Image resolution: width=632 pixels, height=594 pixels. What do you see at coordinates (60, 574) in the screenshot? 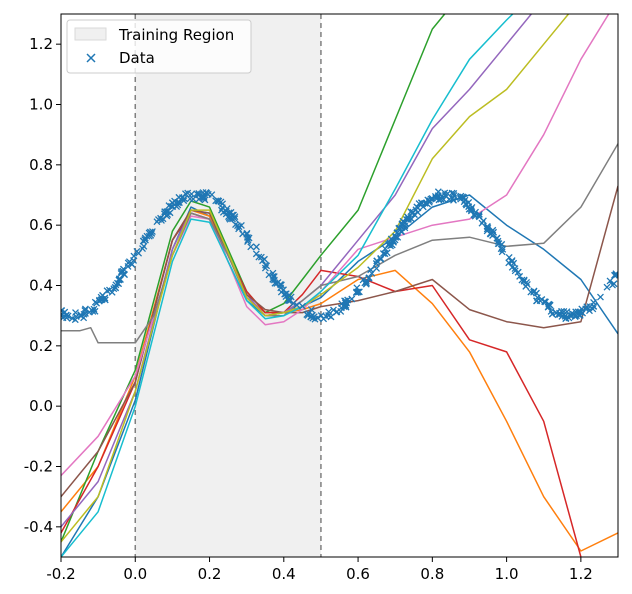
I see `x-tick-label: -0.2` at bounding box center [60, 574].